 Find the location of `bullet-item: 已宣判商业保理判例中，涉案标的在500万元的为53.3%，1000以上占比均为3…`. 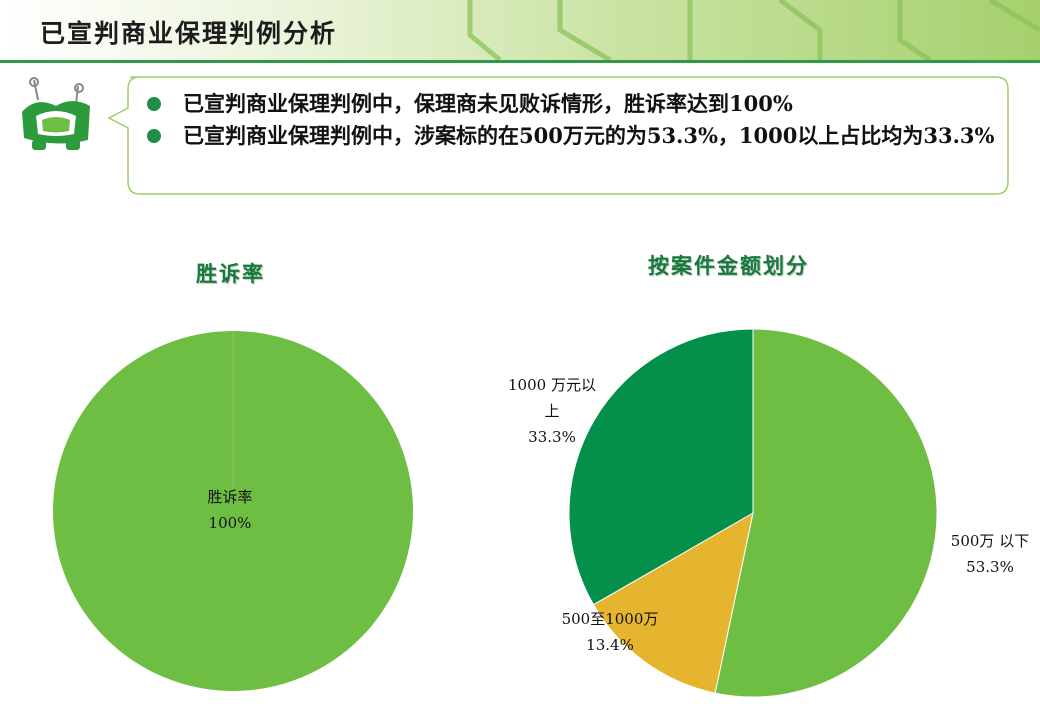

bullet-item: 已宣判商业保理判例中，涉案标的在500万元的为53.3%，1000以上占比均为3… is located at coordinates (575, 136).